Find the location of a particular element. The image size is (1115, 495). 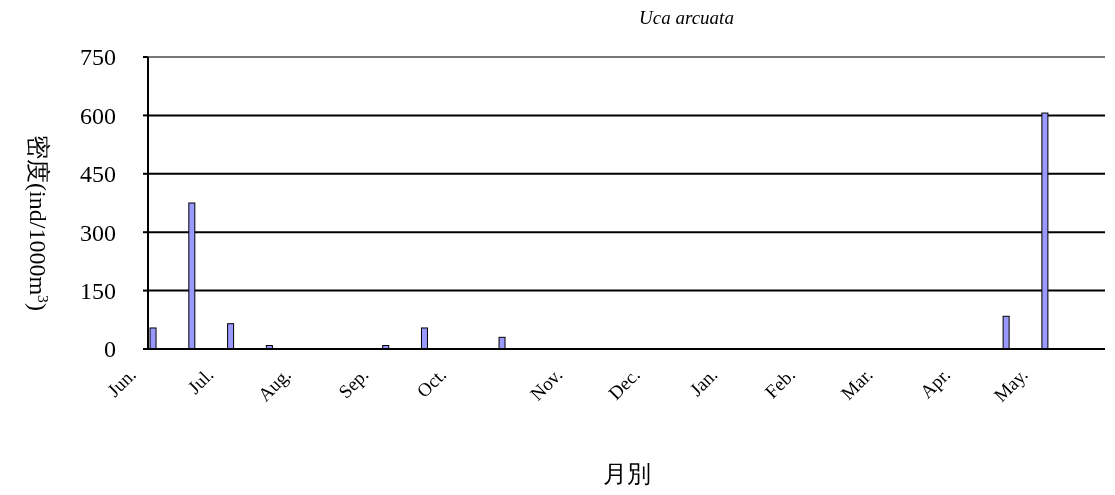

y-tick-label: 300 is located at coordinates (98, 232).